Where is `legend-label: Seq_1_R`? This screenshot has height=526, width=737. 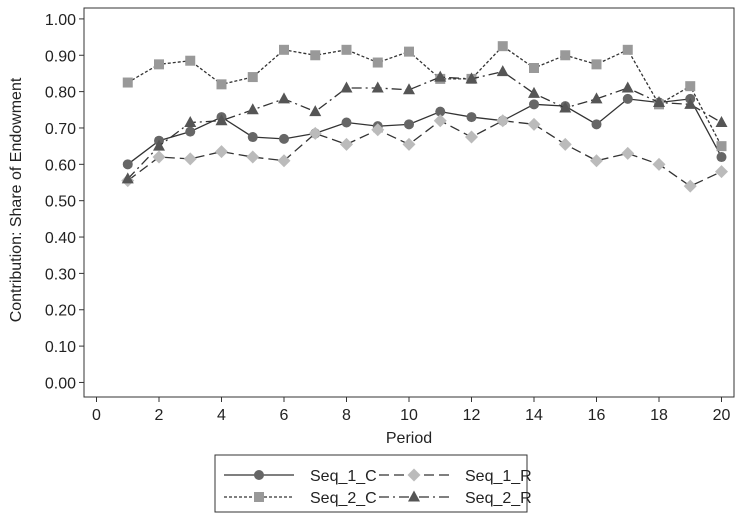 legend-label: Seq_1_R is located at coordinates (498, 476).